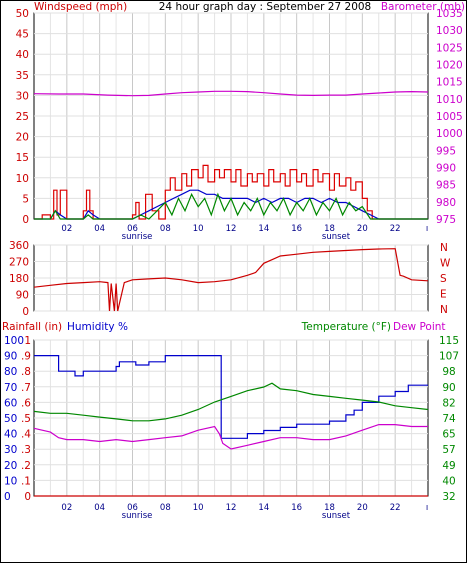  Describe the element at coordinates (448, 403) in the screenshot. I see `temperature-tick-label: 82` at that location.